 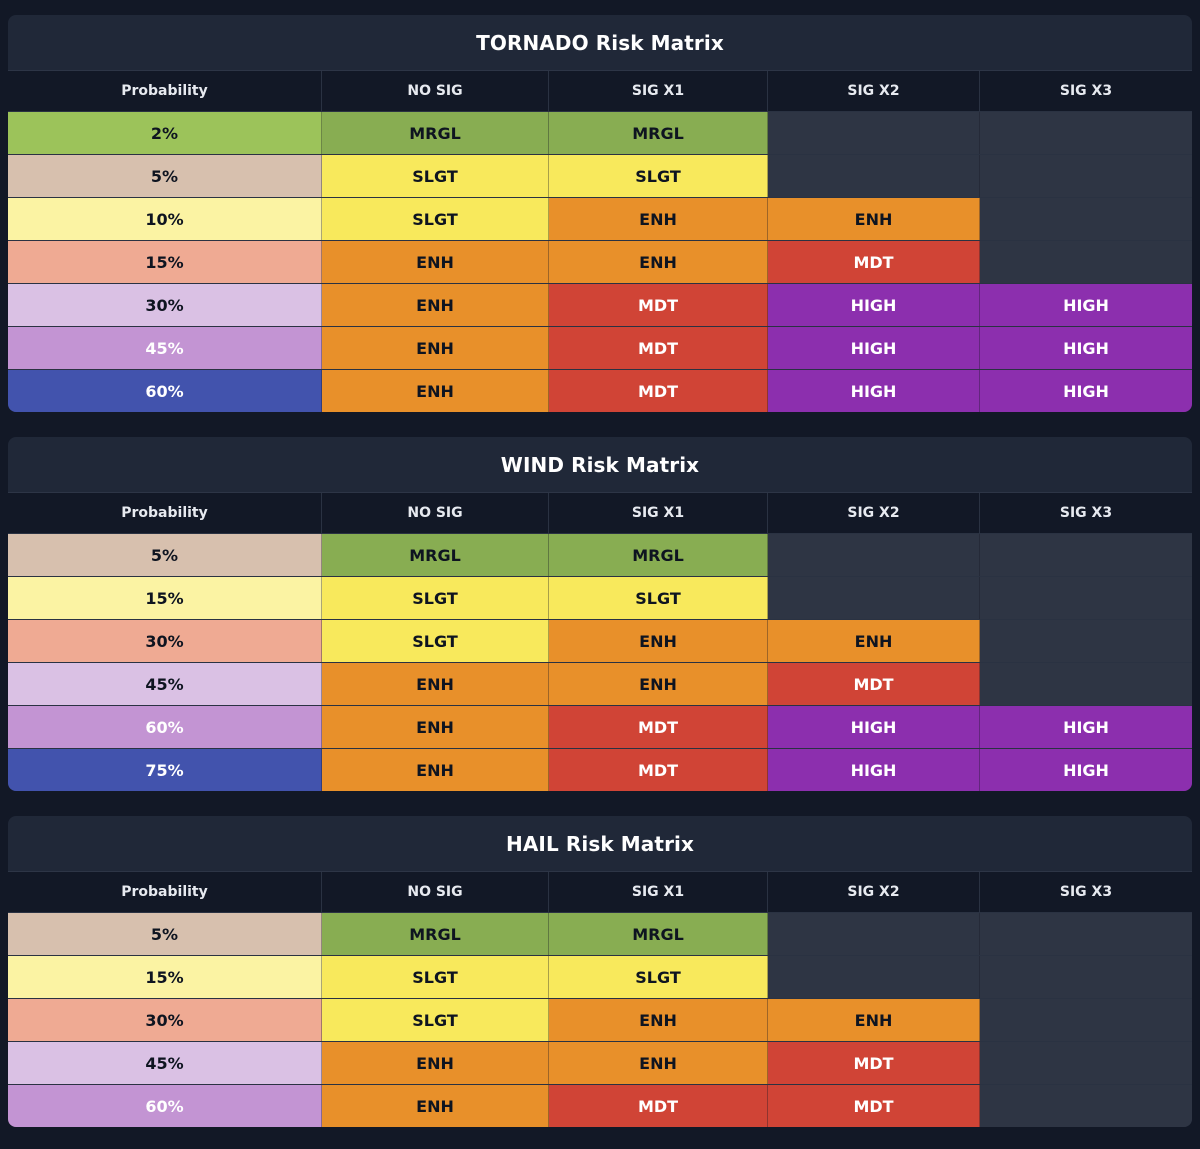 I want to click on probability-cell: 10%, so click(x=165, y=219).